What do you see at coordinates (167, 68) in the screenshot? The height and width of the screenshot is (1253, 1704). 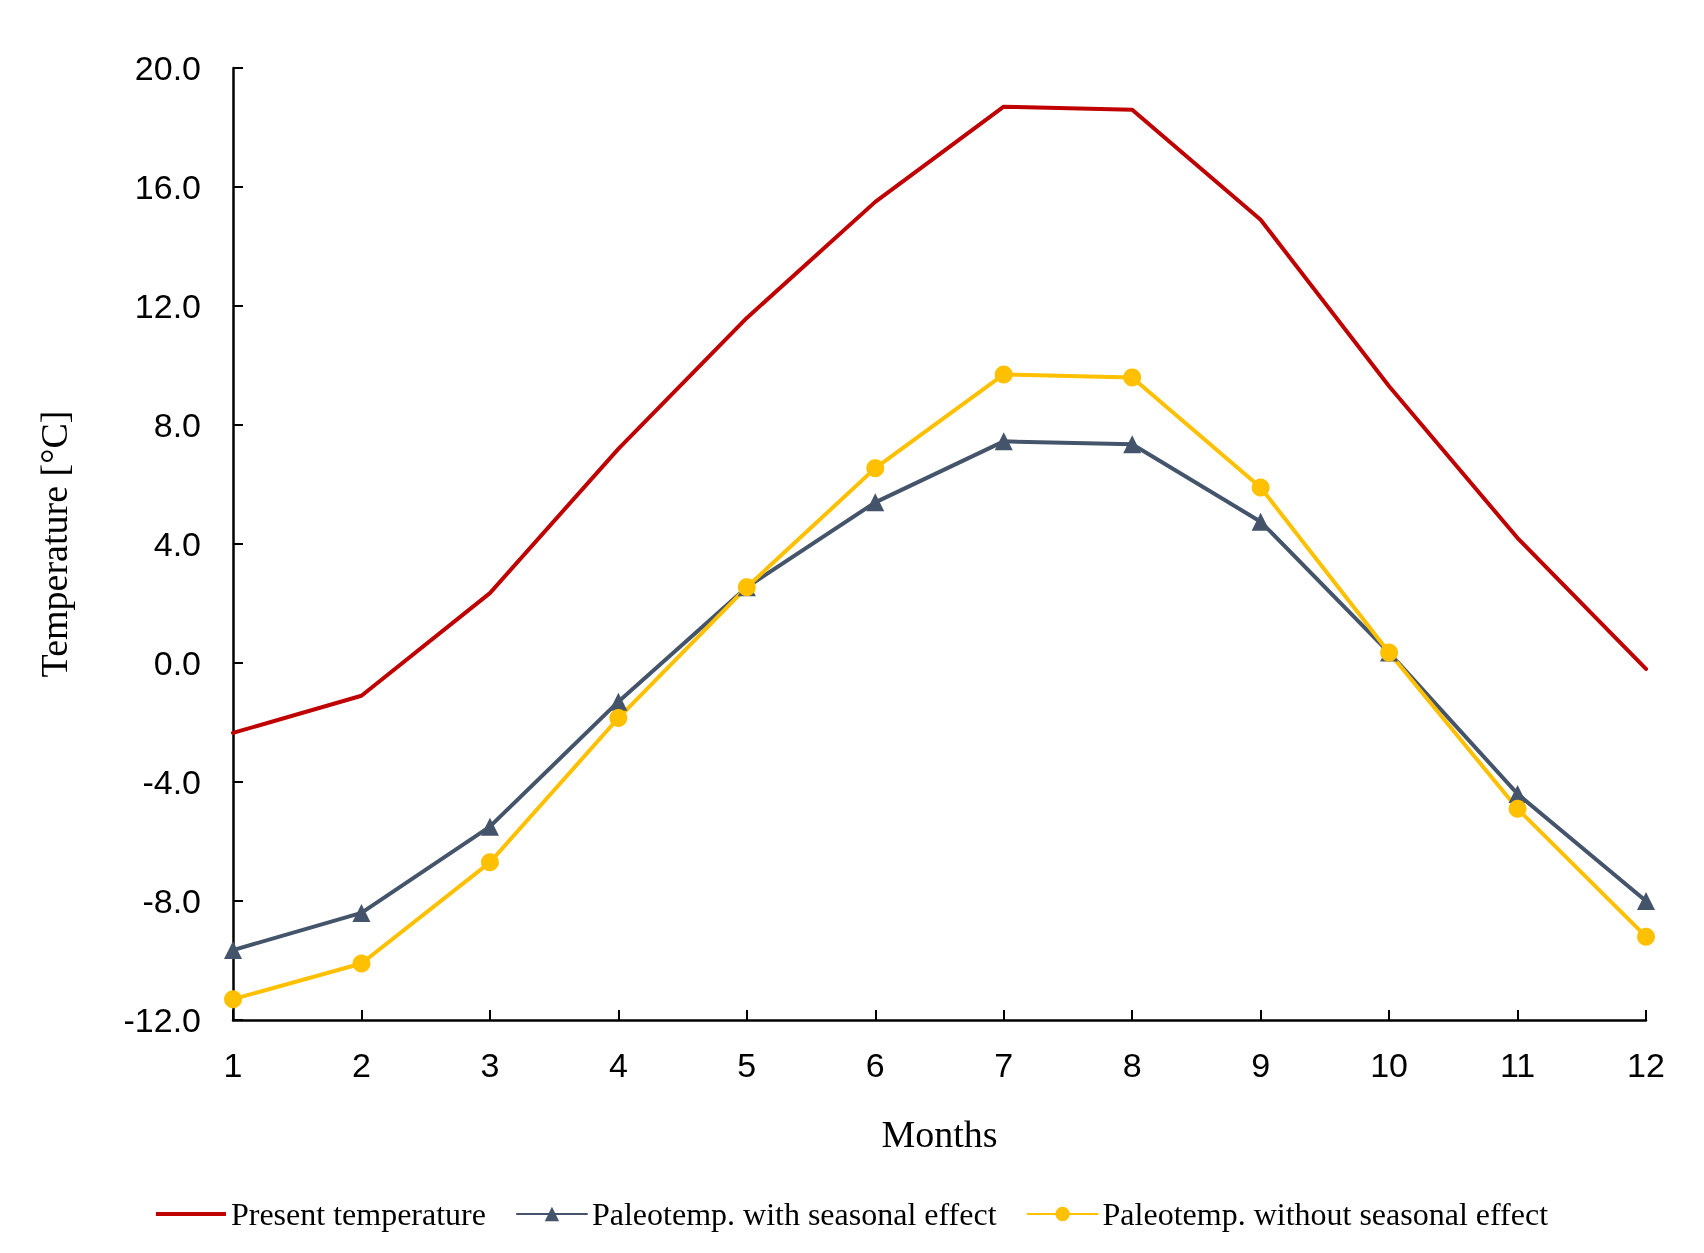 I see `y-tick-label: 20.0` at bounding box center [167, 68].